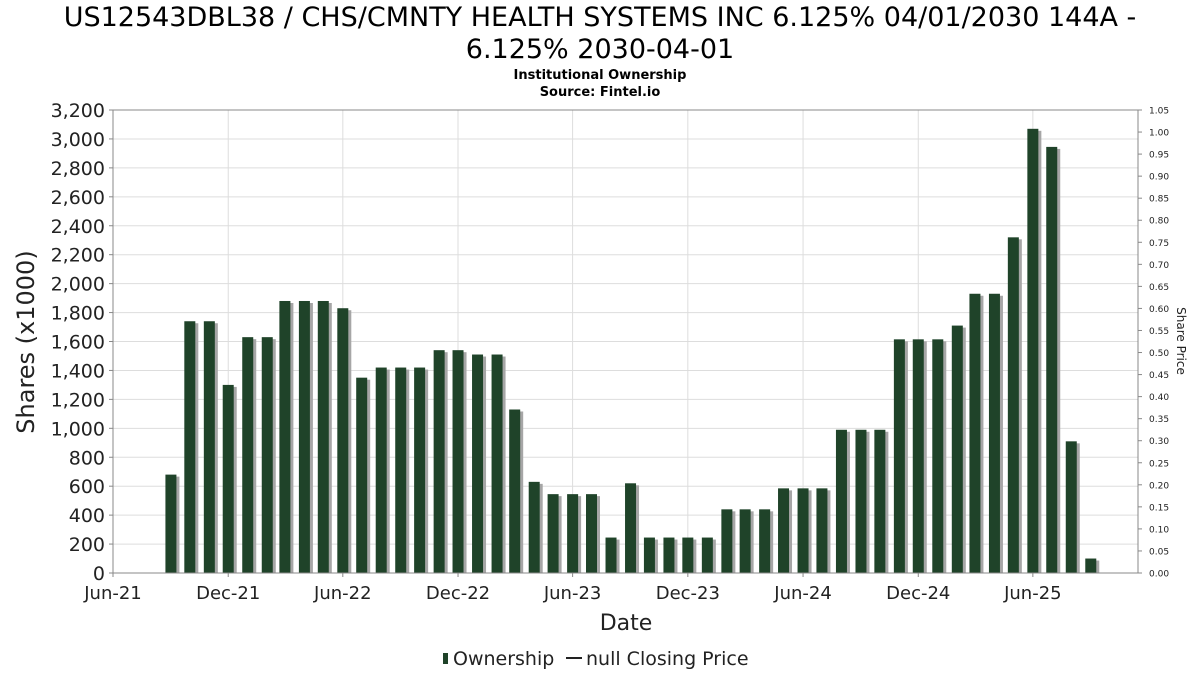 The image size is (1200, 675). I want to click on y2-tick-label: 0.45, so click(1159, 376).